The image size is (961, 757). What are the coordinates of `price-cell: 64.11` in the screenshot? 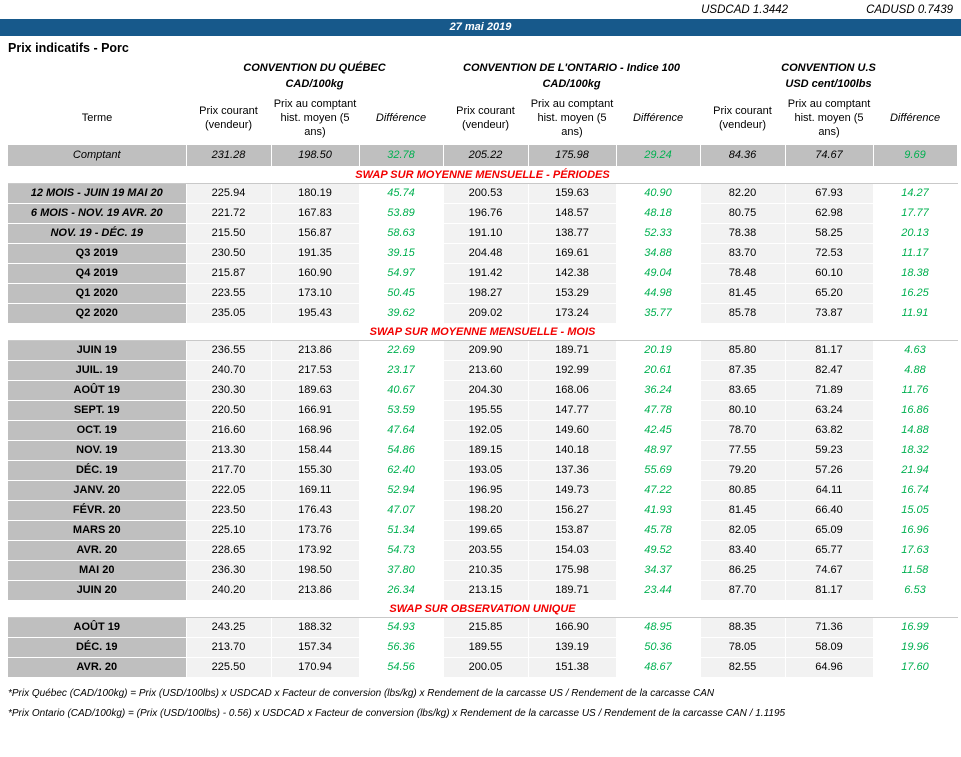 It's located at (829, 490).